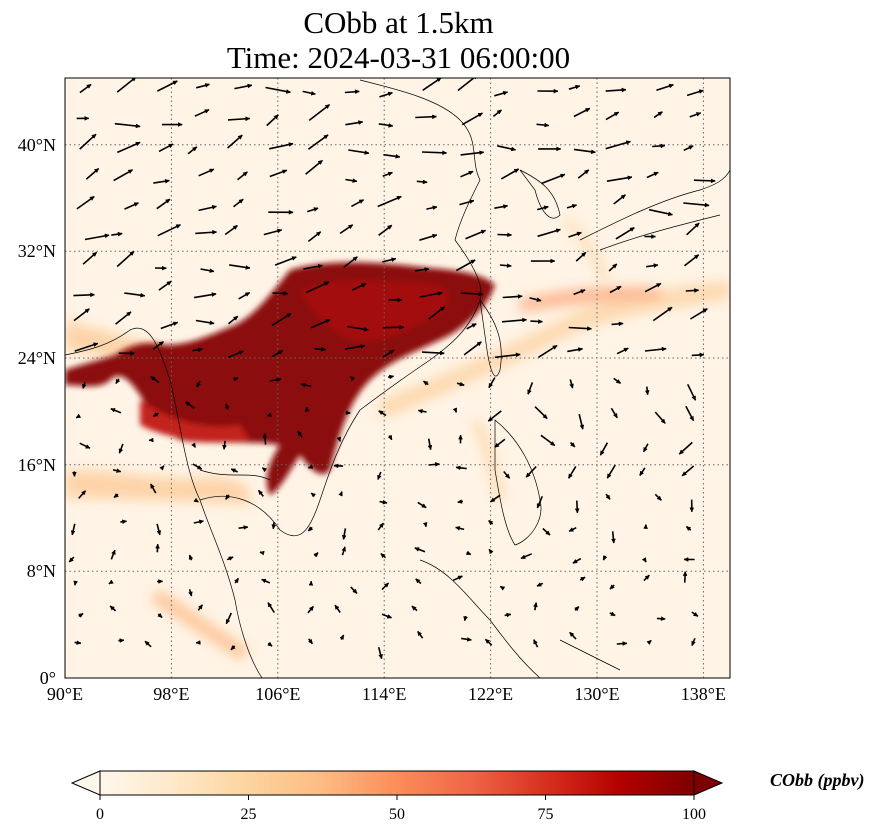 The width and height of the screenshot is (887, 836). What do you see at coordinates (703, 694) in the screenshot?
I see `lon-tick-label: 138°E` at bounding box center [703, 694].